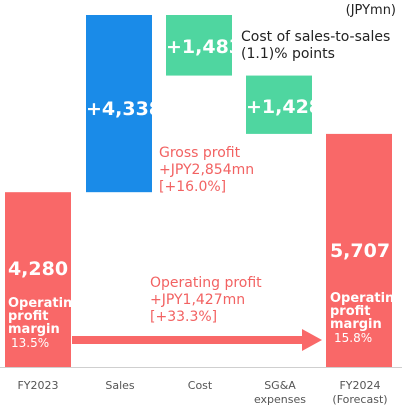 This screenshot has height=413, width=402. I want to click on operating-profit-amount: +JPY1,427mn, so click(198, 300).